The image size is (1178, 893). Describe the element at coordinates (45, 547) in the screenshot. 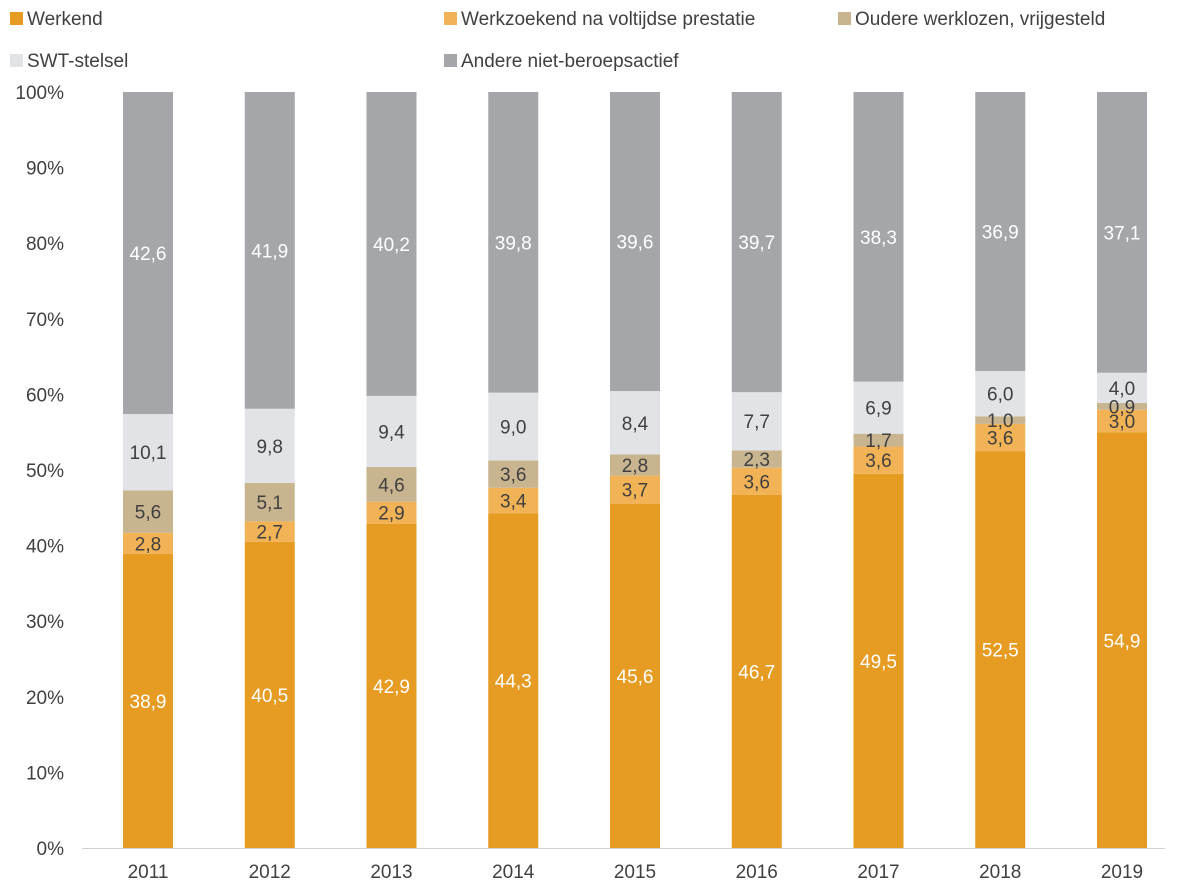

I see `y-tick-label: 40%` at that location.